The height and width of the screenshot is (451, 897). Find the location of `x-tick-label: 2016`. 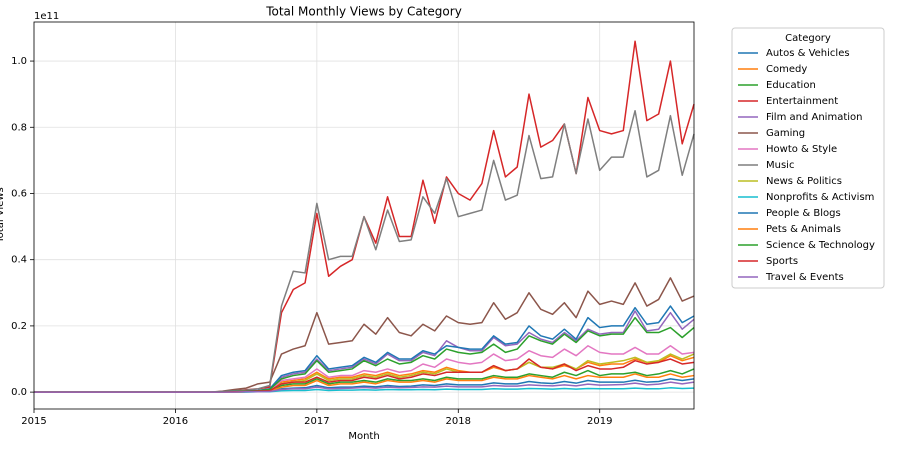

x-tick-label: 2016 is located at coordinates (175, 421).